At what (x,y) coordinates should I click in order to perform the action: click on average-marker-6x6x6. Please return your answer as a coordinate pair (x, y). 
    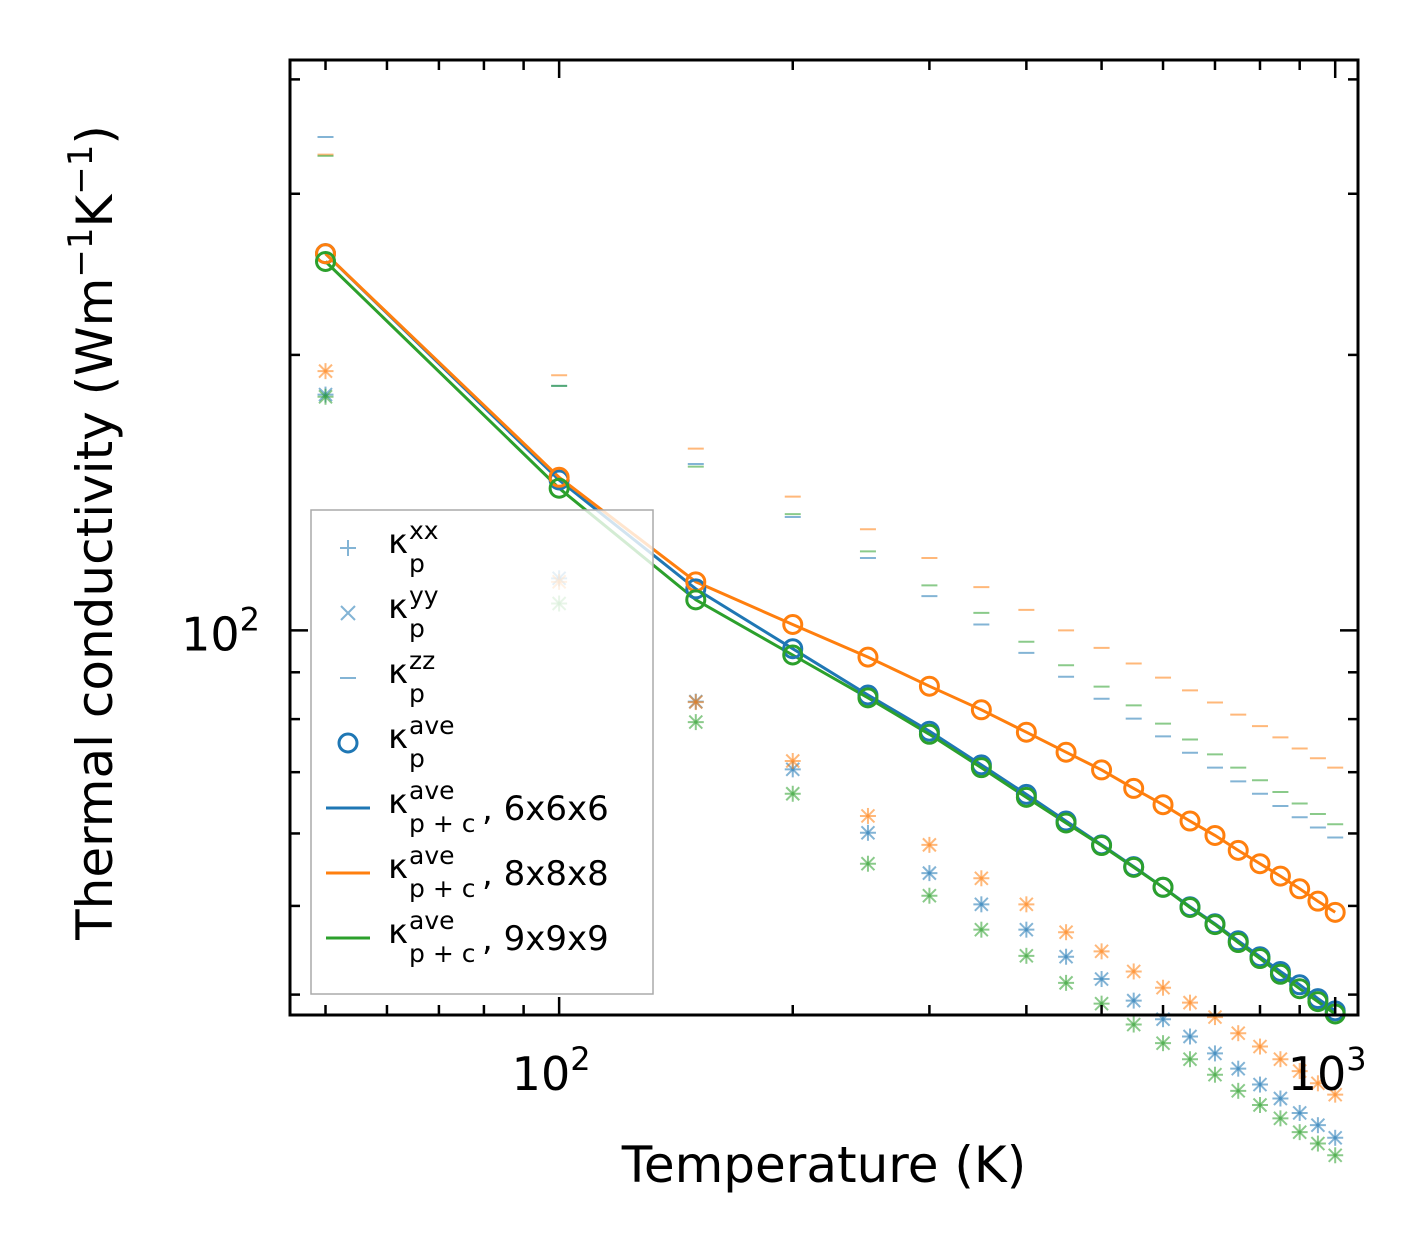
    Looking at the image, I should click on (696, 589).